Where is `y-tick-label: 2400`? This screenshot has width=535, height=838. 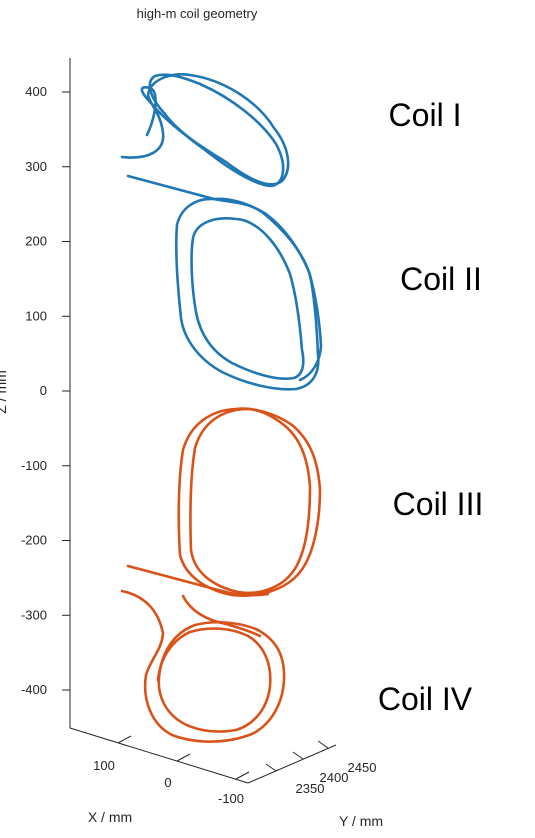
y-tick-label: 2400 is located at coordinates (334, 777).